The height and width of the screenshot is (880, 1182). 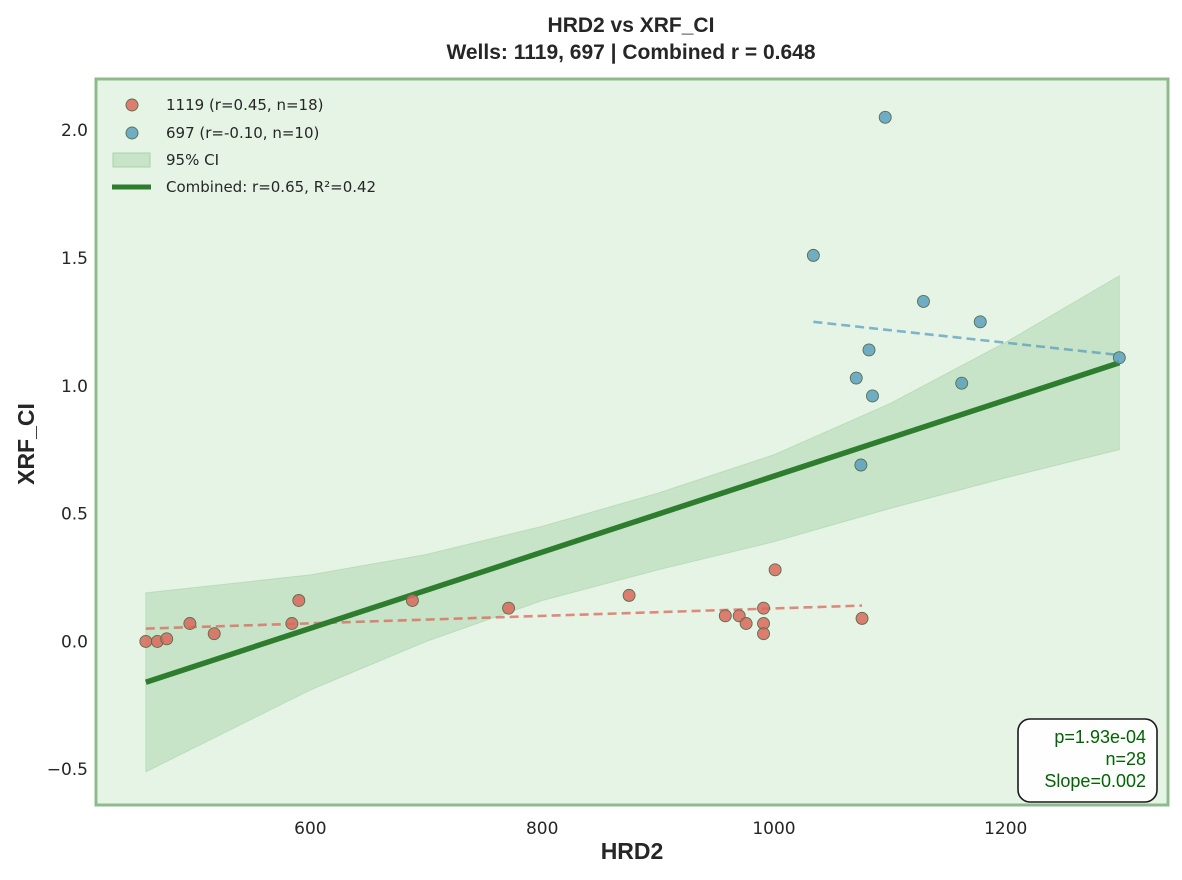 What do you see at coordinates (26, 444) in the screenshot?
I see `y-axis-label: XRF_CI` at bounding box center [26, 444].